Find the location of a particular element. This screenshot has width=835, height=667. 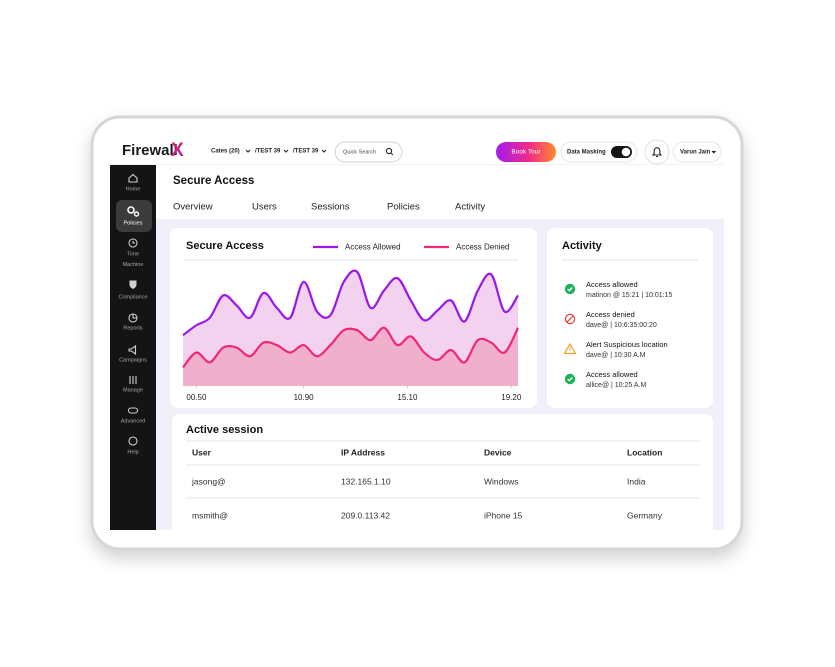

x-tick-label: 10.90 is located at coordinates (304, 397).